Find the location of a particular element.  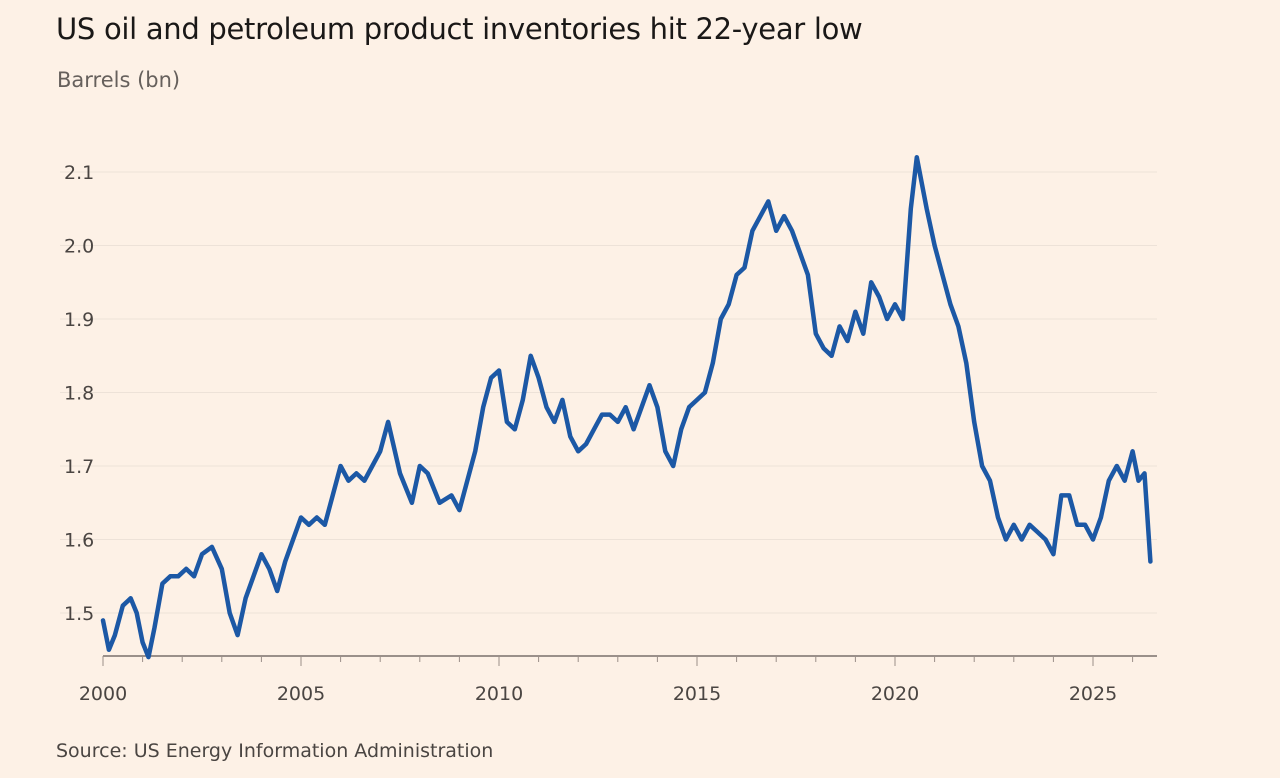

y-tick-label: 2.0 is located at coordinates (79, 247).